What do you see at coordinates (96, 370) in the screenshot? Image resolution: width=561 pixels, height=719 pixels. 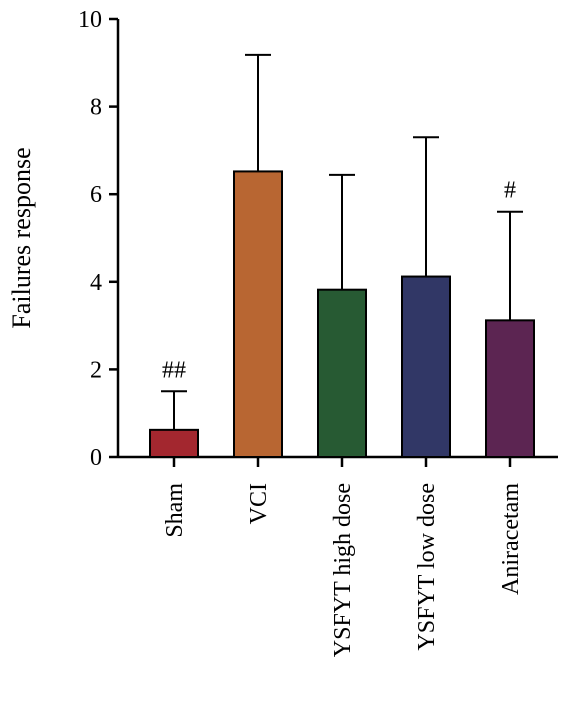 I see `y-tick-label: 2` at bounding box center [96, 370].